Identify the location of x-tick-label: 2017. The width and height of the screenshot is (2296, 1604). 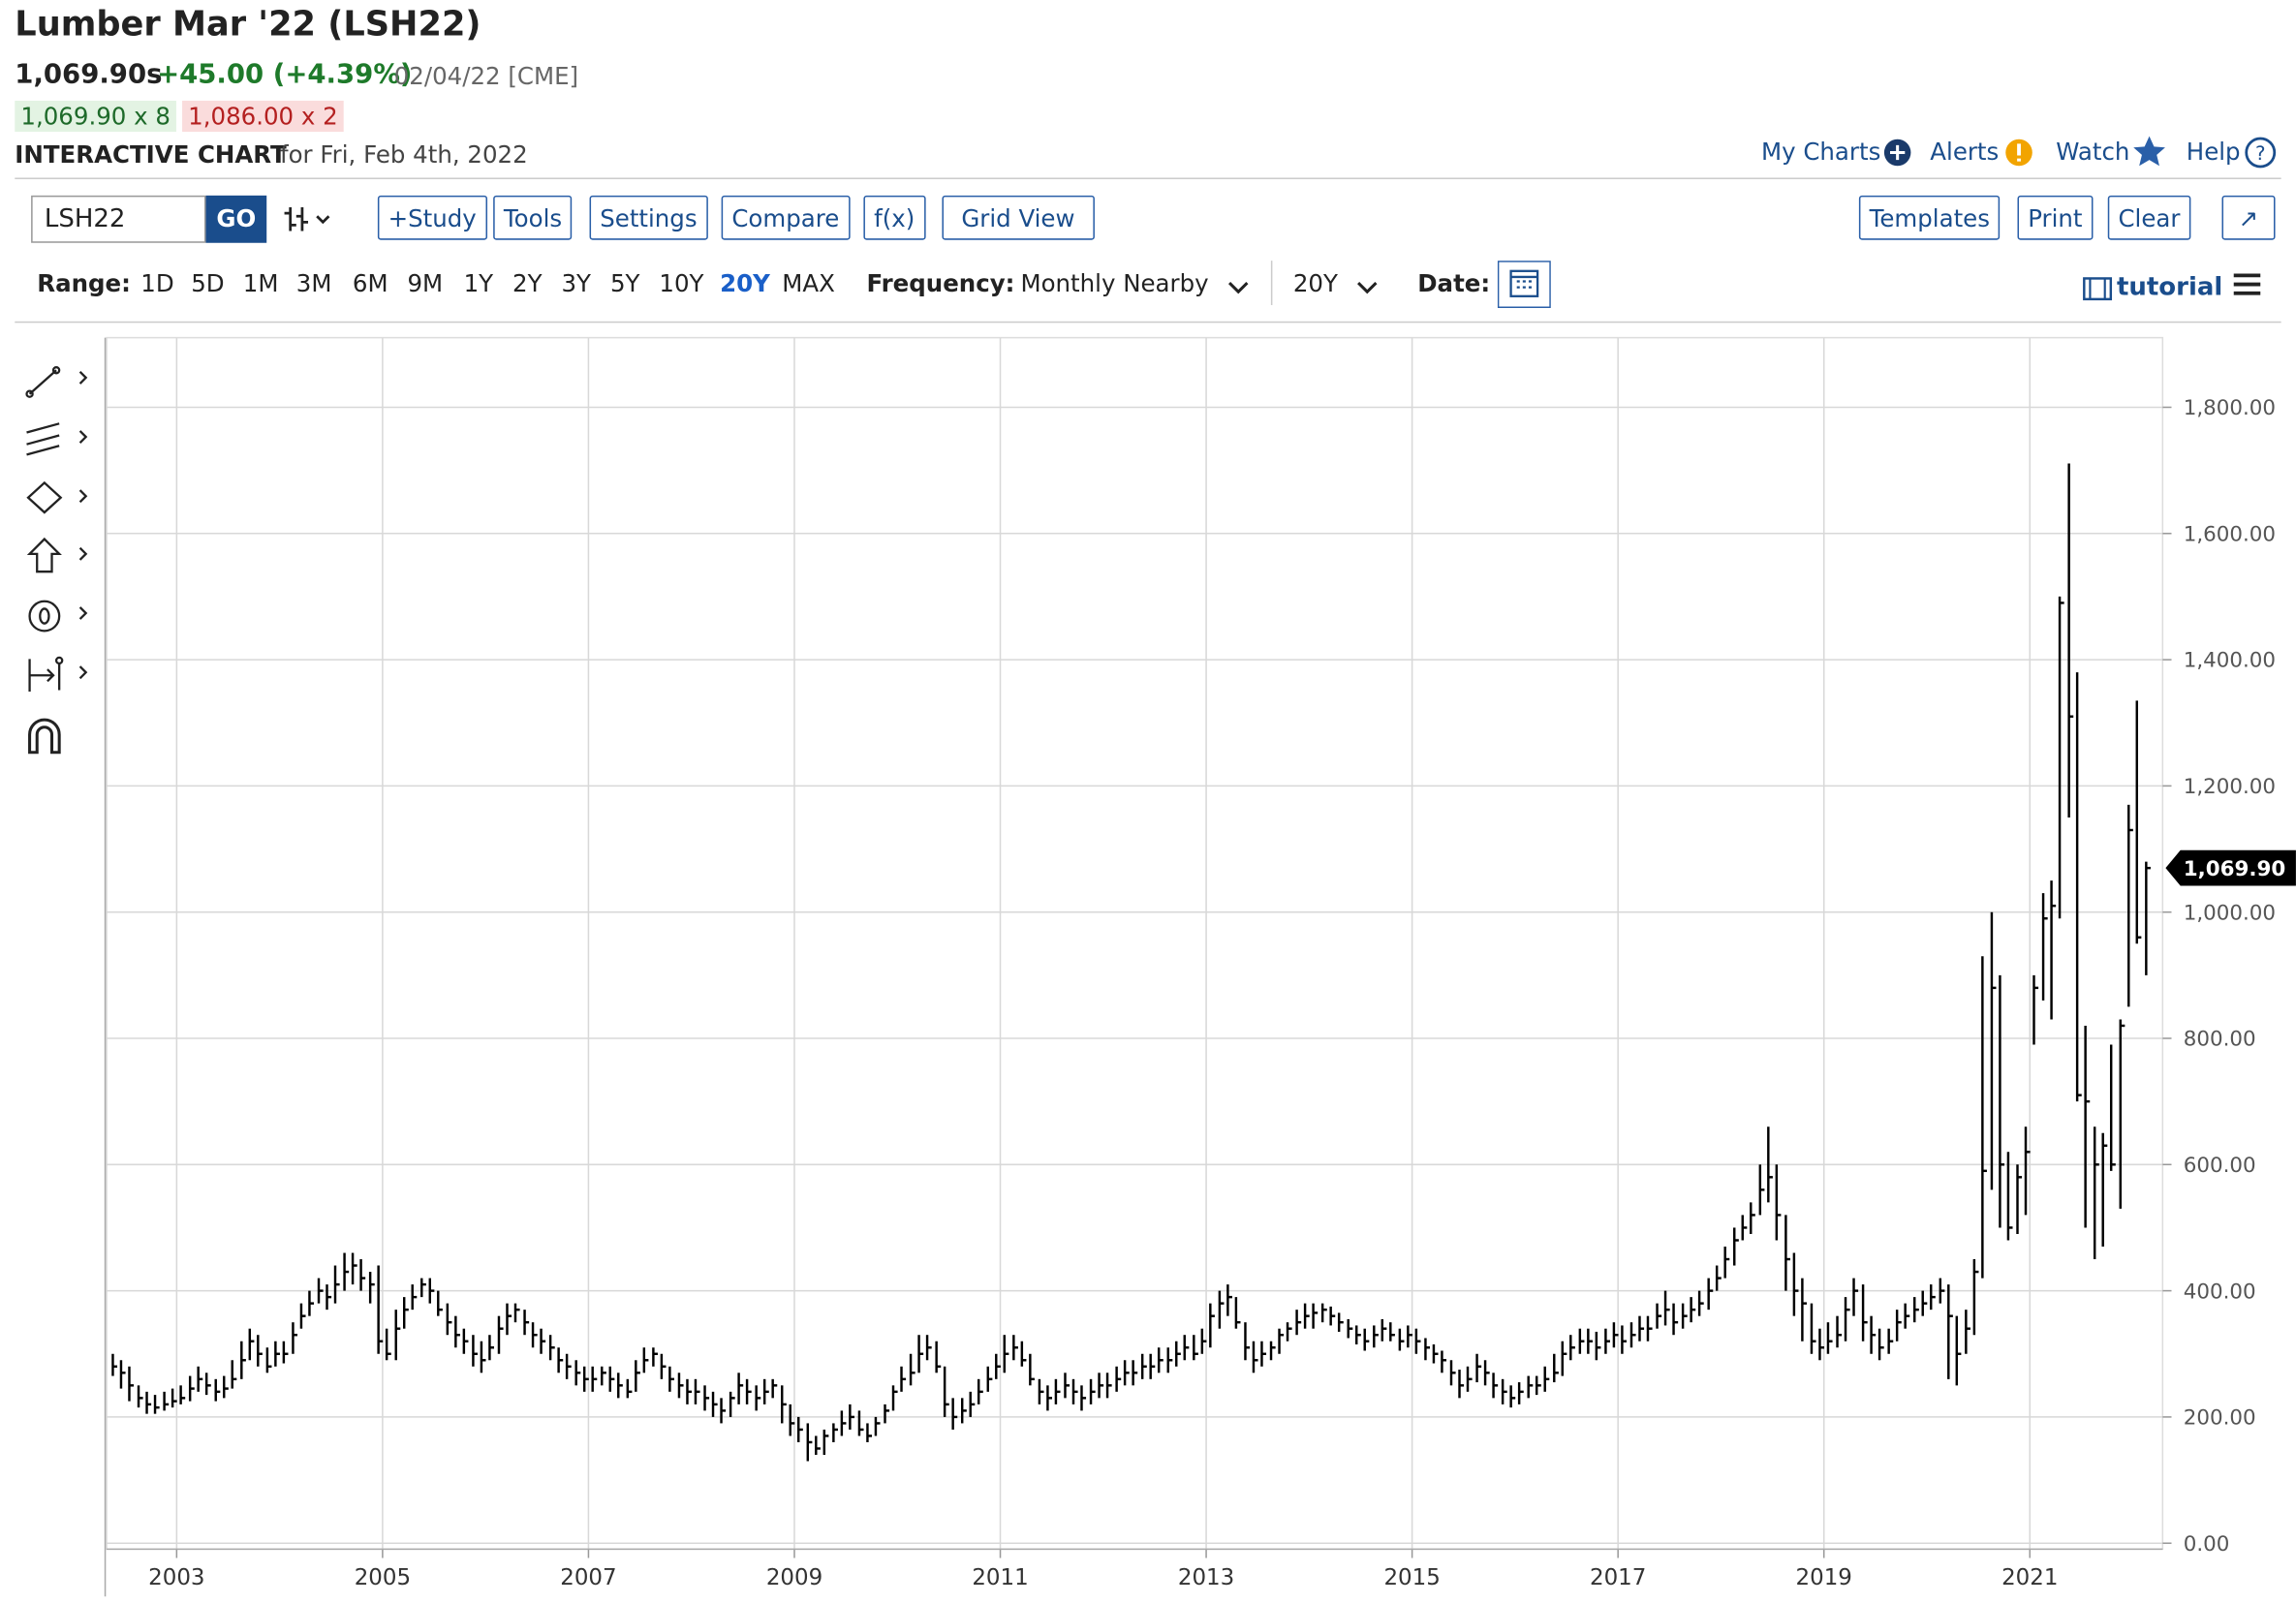
(1618, 1578).